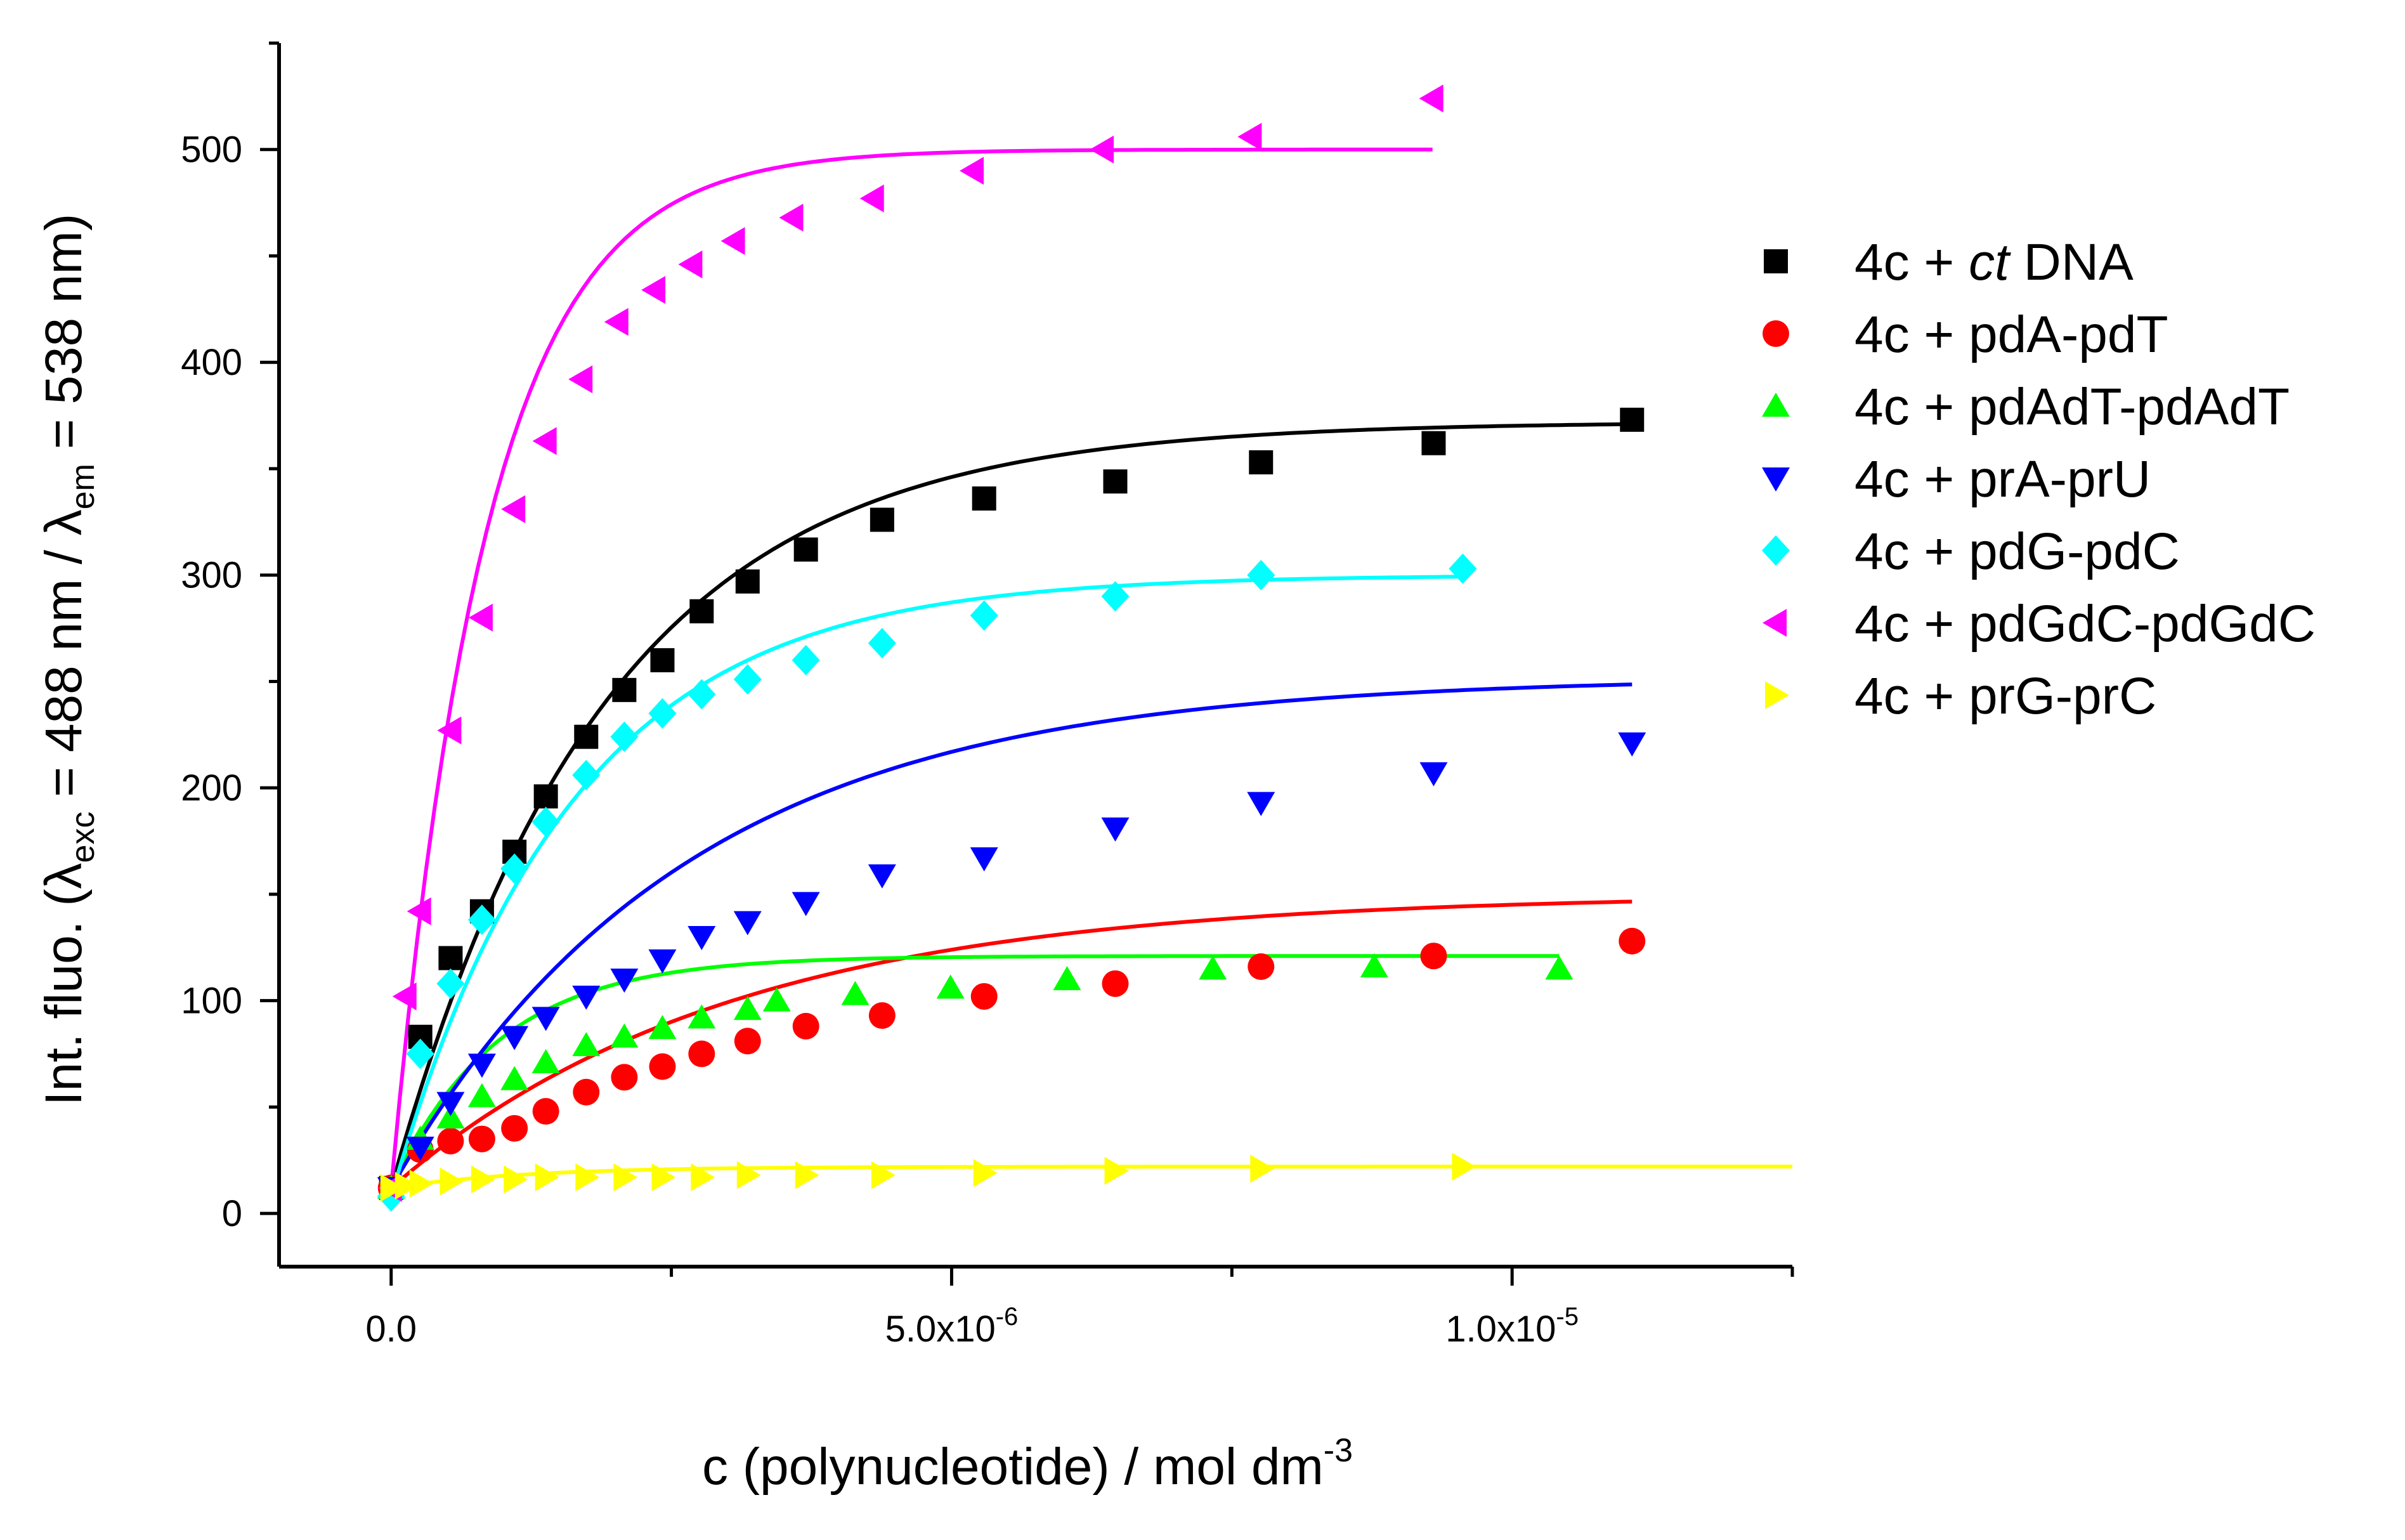 The height and width of the screenshot is (1540, 2405). I want to click on y-axis-title-subscript-em: em, so click(83, 486).